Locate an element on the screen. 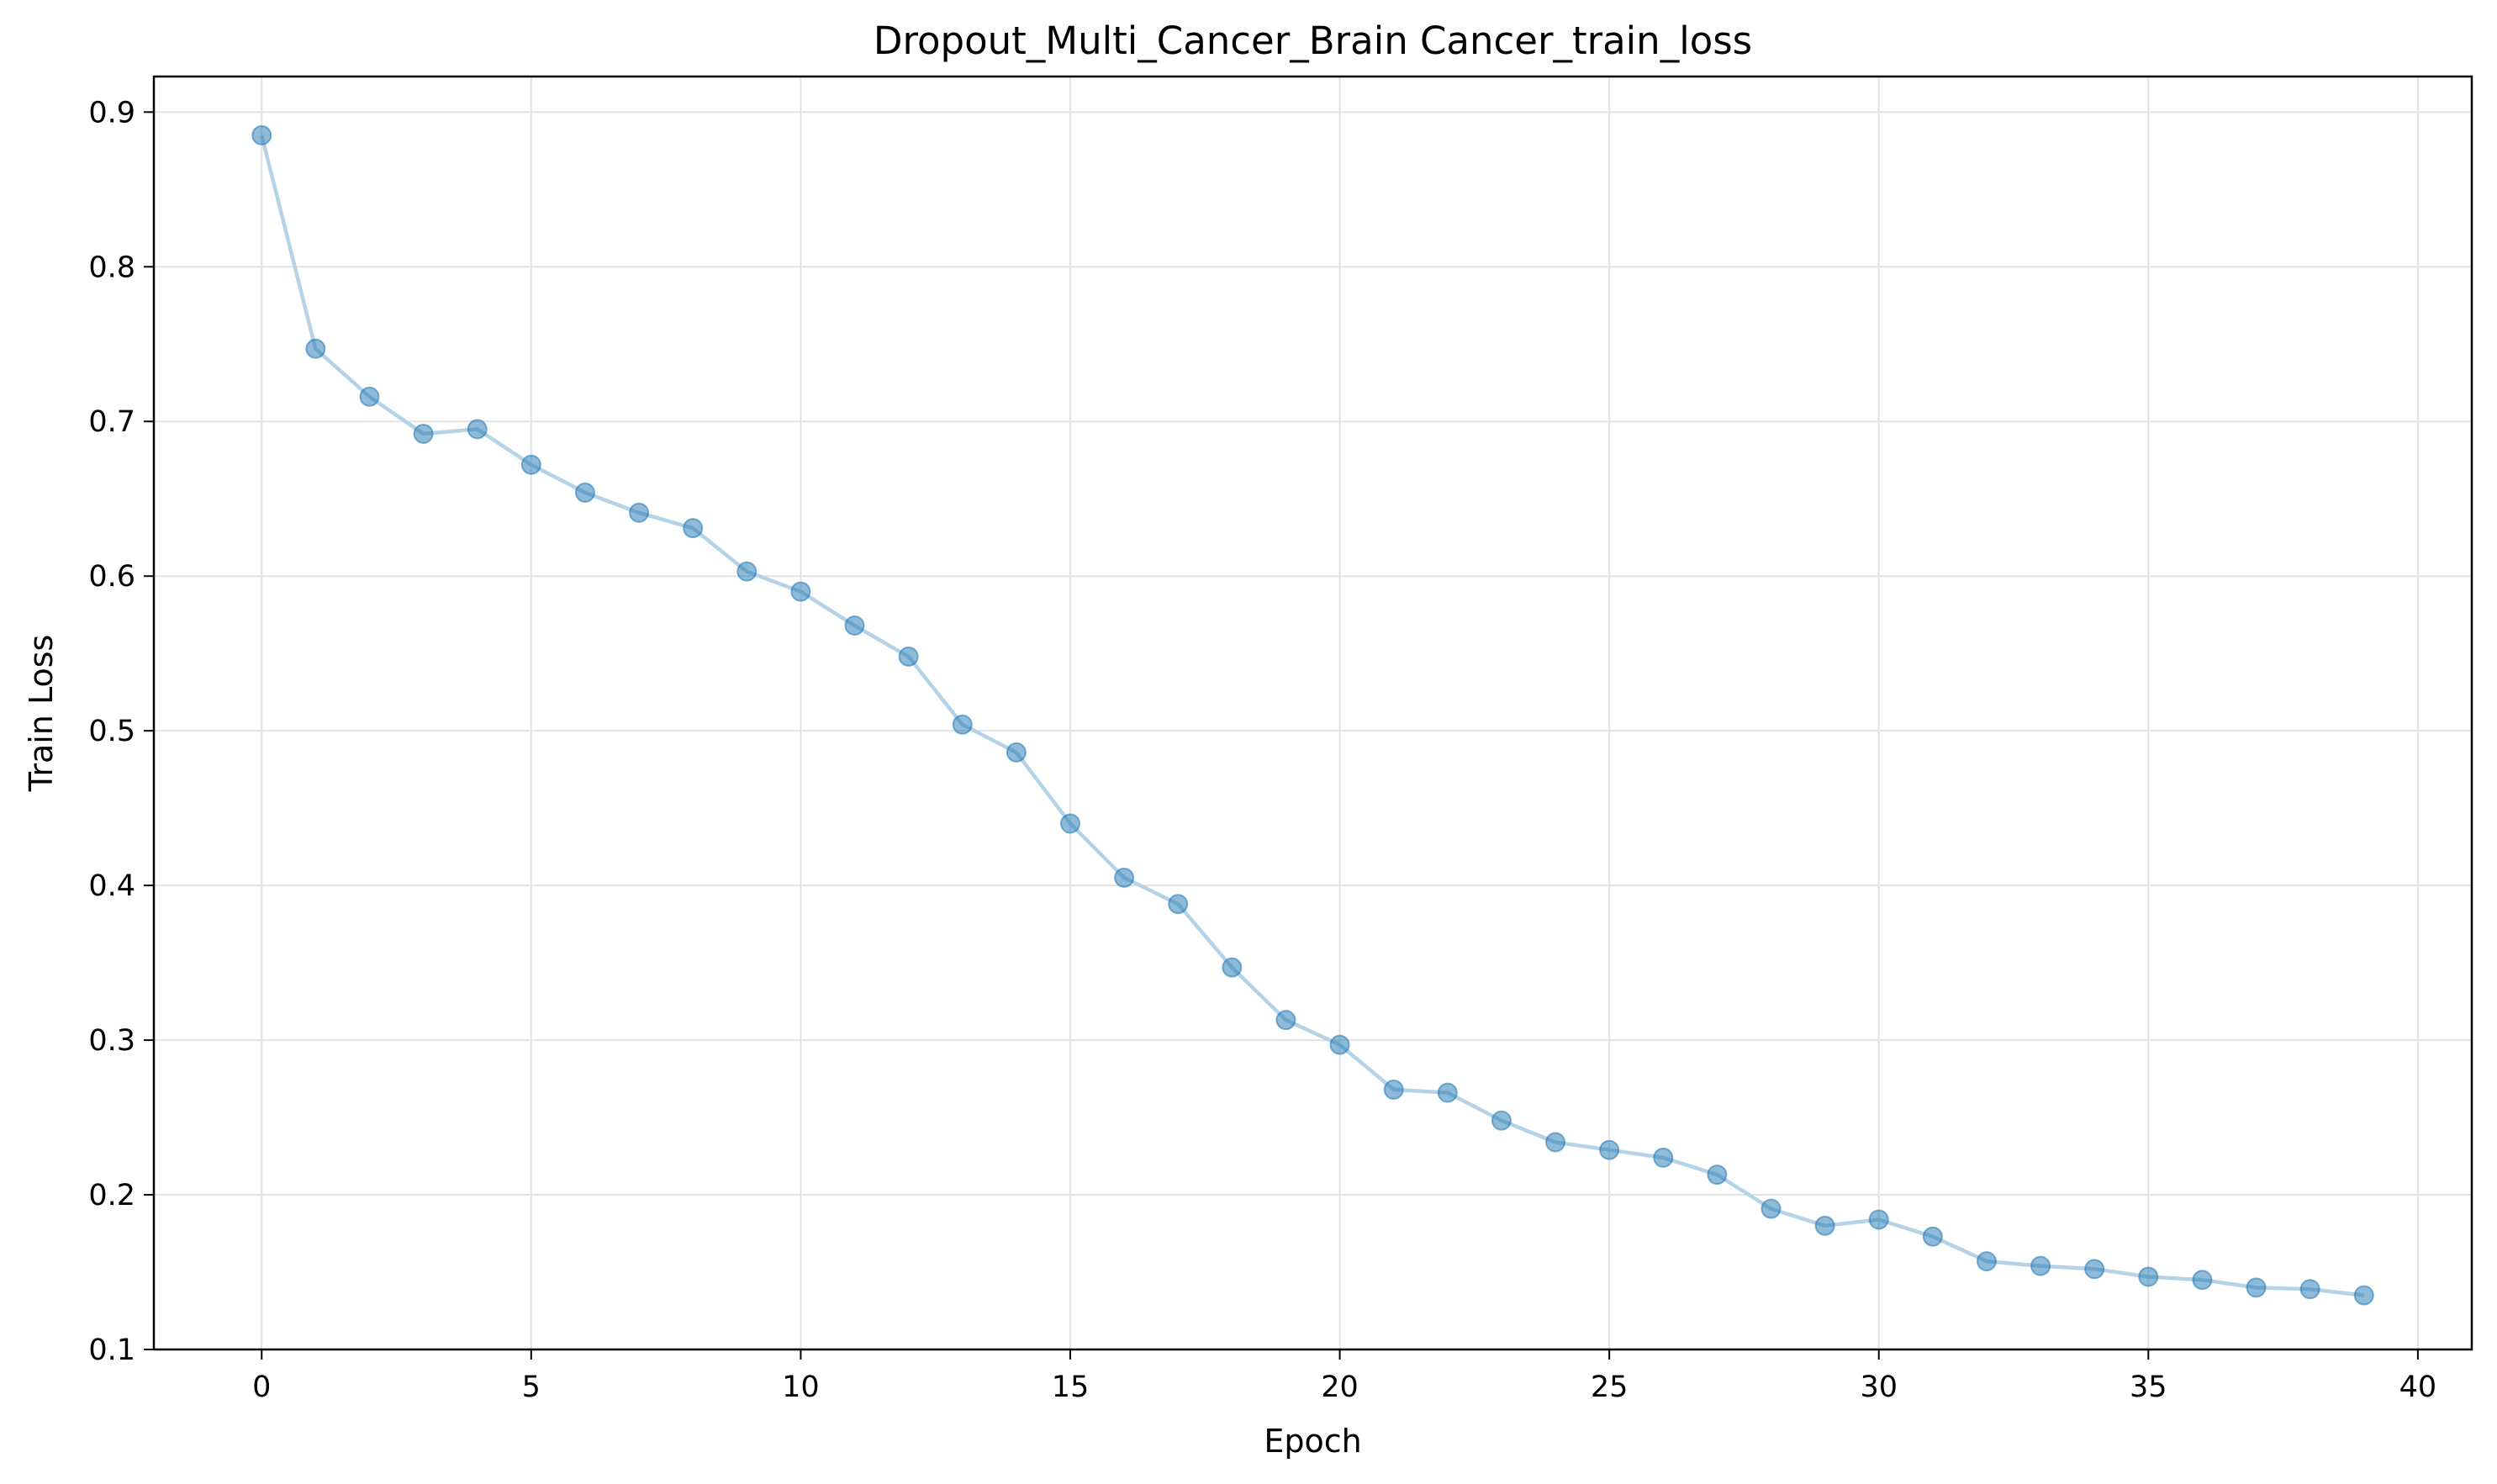  x-tick-label: 35 is located at coordinates (2148, 1387).